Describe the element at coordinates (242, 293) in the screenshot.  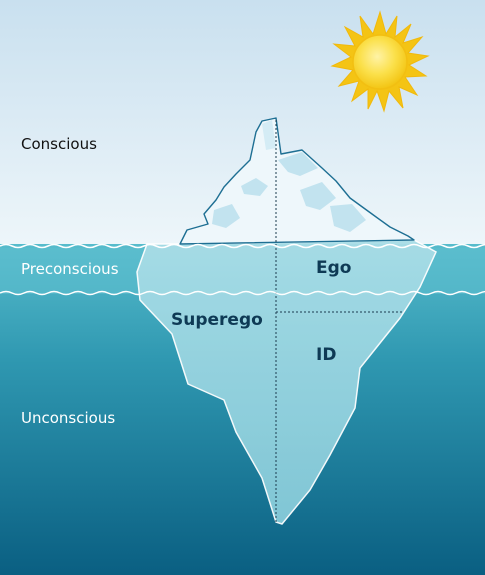
I see `preconscious-boundary-wave` at that location.